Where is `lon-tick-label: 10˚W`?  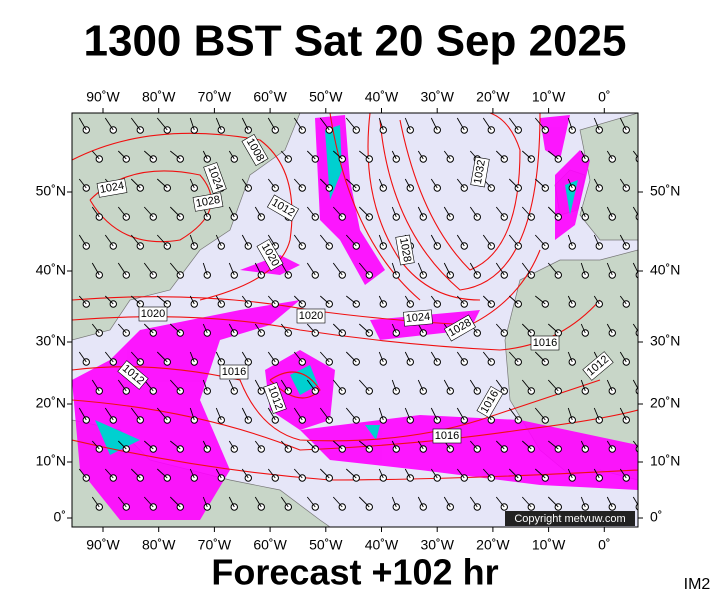
lon-tick-label: 10˚W is located at coordinates (549, 97).